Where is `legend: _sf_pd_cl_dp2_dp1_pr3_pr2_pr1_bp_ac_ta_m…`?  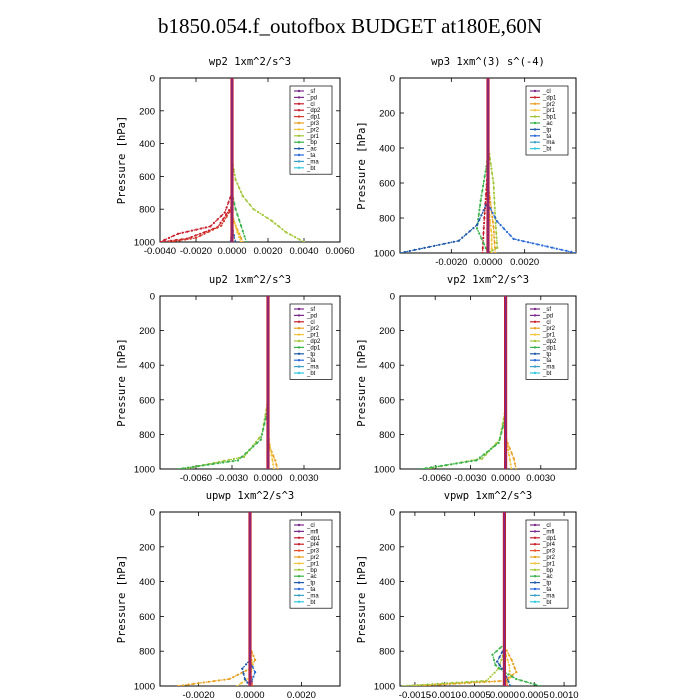 legend: _sf_pd_cl_dp2_dp1_pr3_pr2_pr1_bp_ac_ta_m… is located at coordinates (311, 130).